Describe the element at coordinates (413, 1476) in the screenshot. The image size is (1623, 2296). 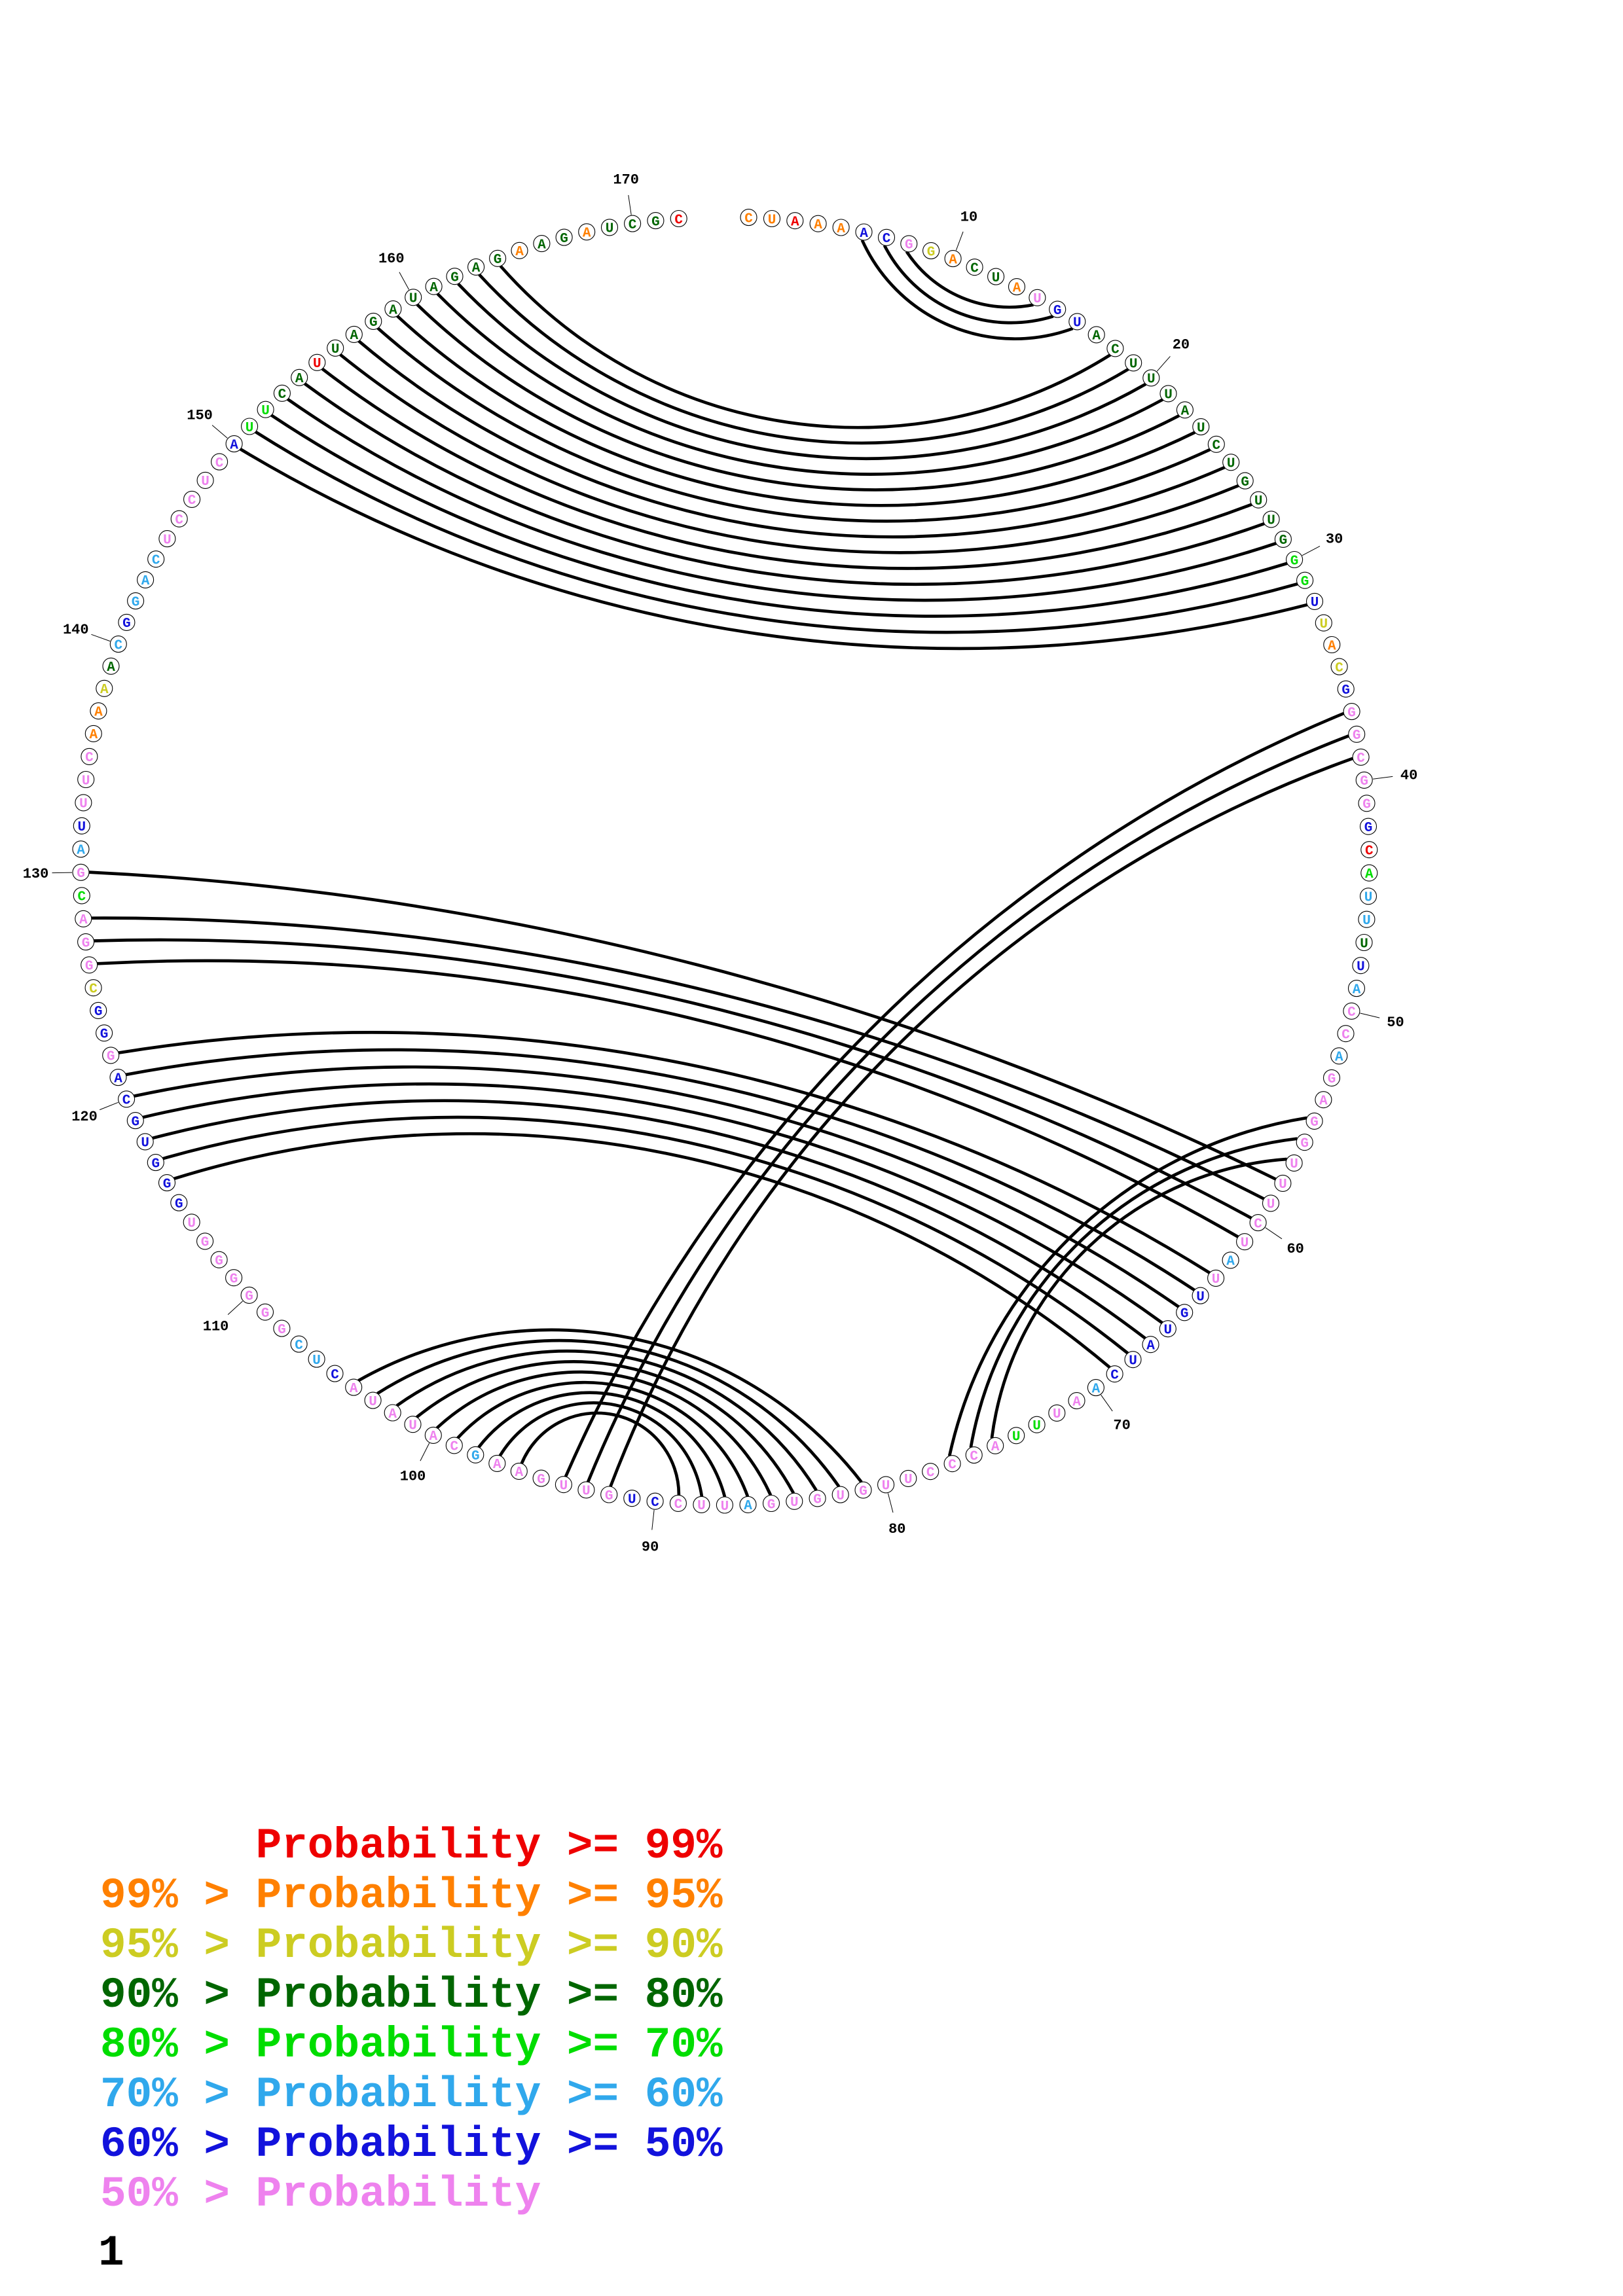
I see `svg-text: 100` at that location.